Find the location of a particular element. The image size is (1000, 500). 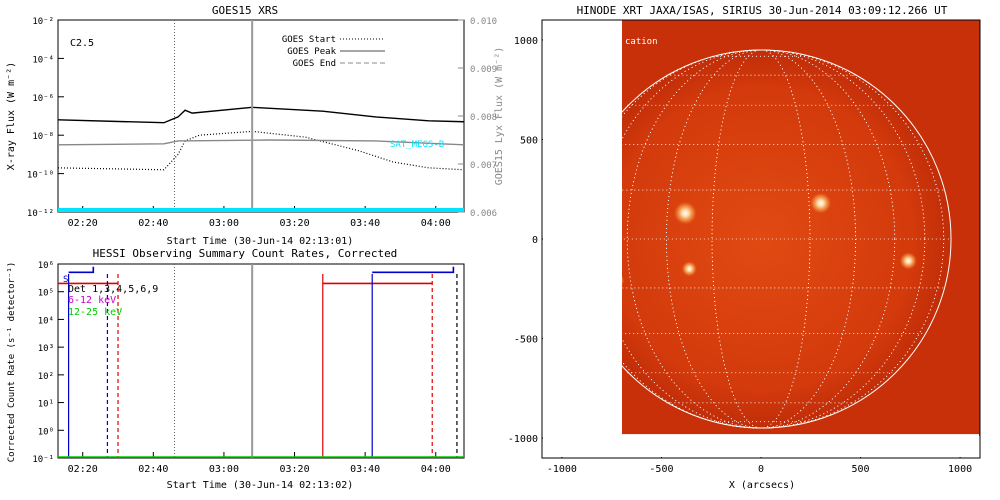

hessi-s-marker: S is located at coordinates (65, 280).